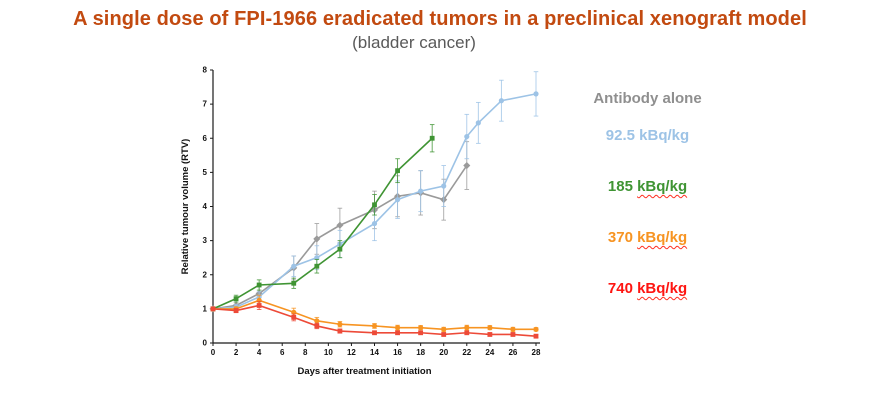  What do you see at coordinates (305, 352) in the screenshot?
I see `x-tick-label: 8` at bounding box center [305, 352].